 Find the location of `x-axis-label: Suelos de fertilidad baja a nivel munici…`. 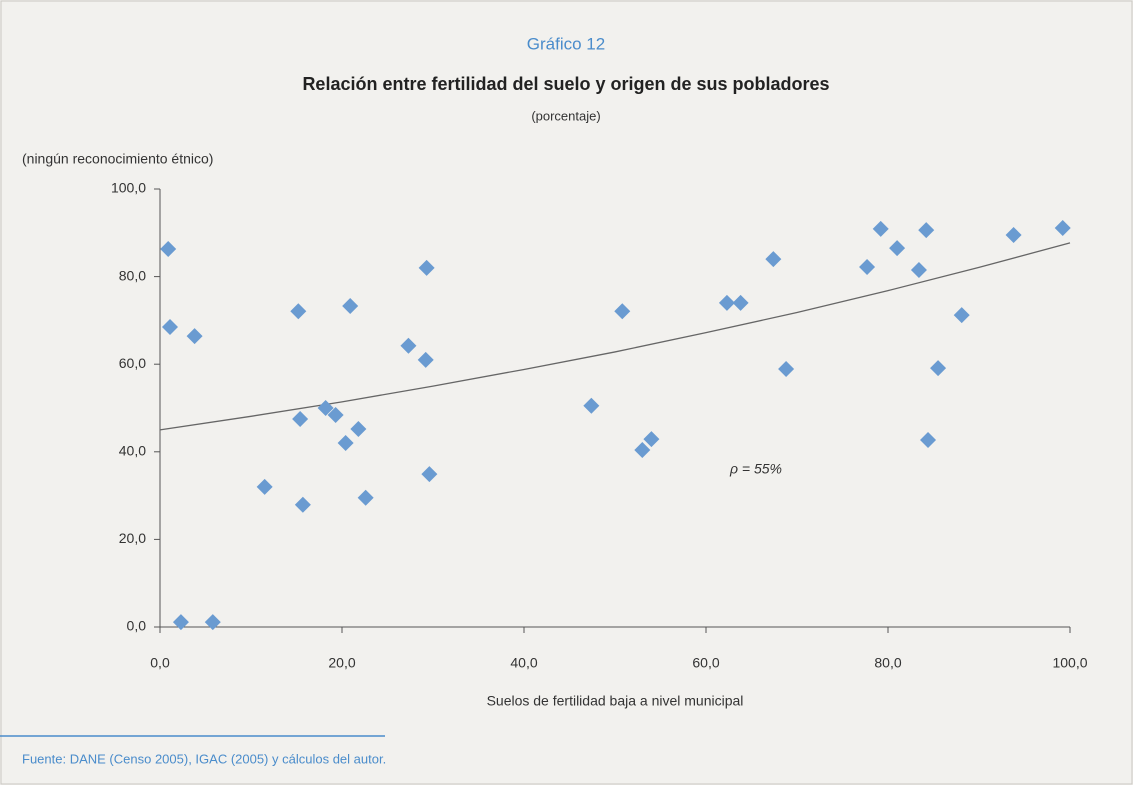

x-axis-label: Suelos de fertilidad baja a nivel munici… is located at coordinates (615, 701).